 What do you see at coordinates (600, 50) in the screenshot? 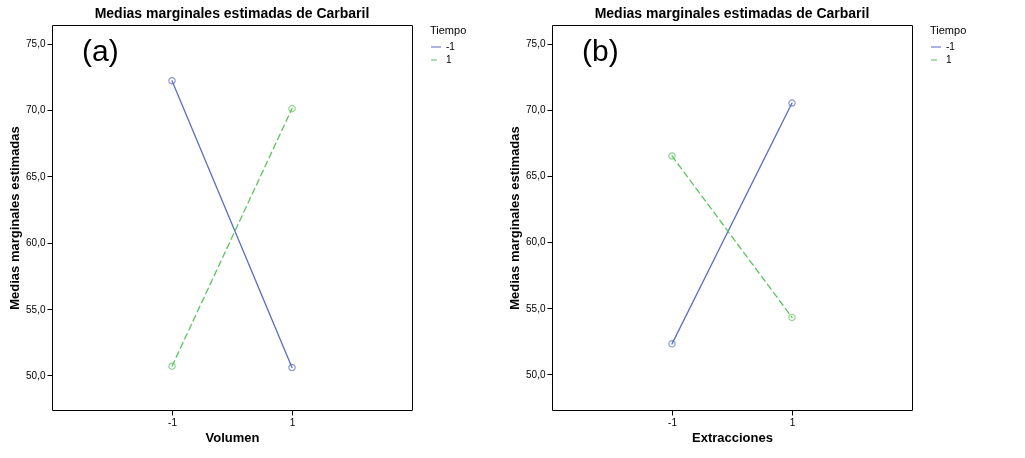
I see `annotation: (b)` at bounding box center [600, 50].